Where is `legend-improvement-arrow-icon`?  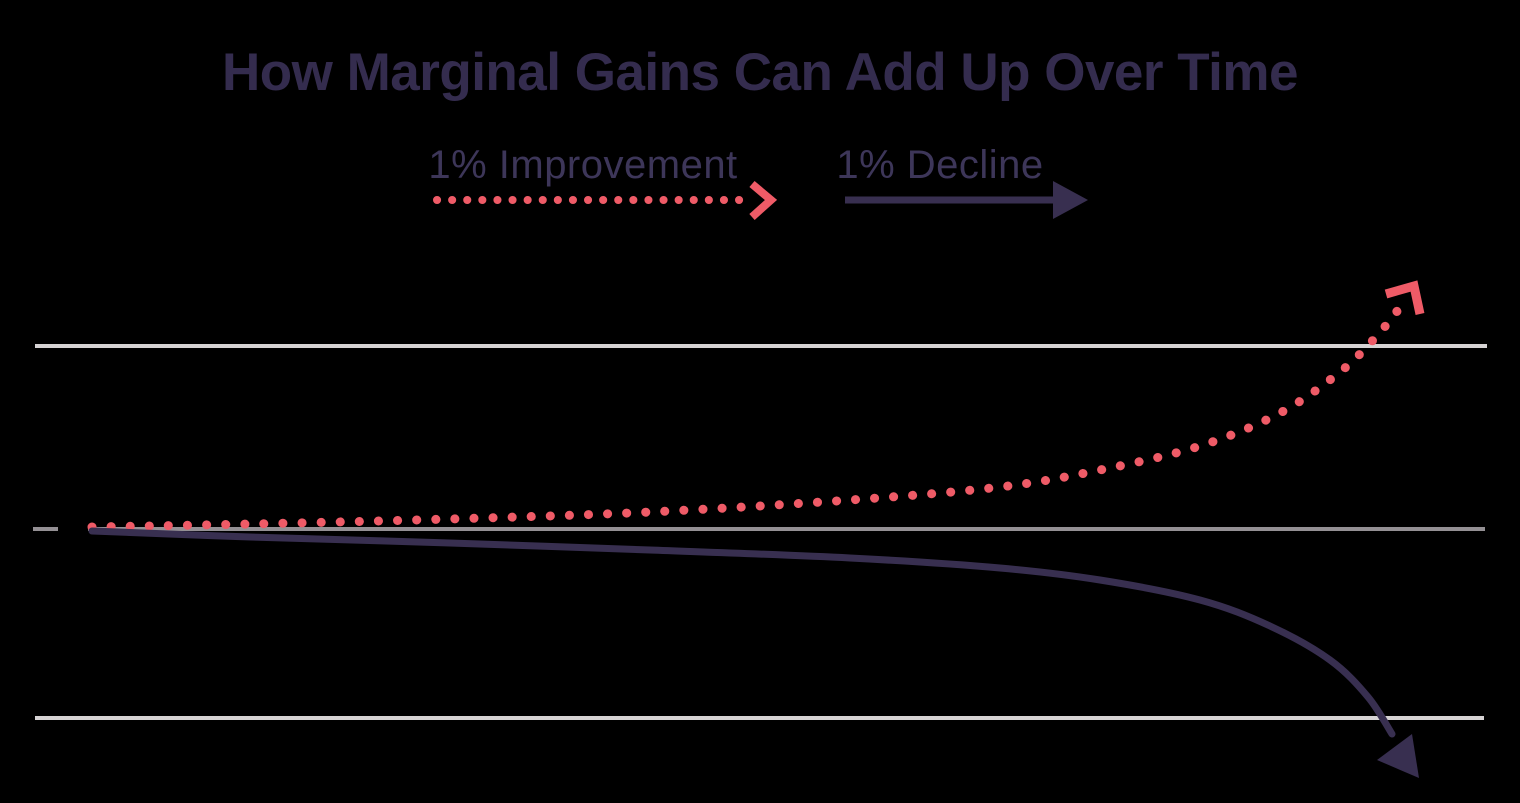 legend-improvement-arrow-icon is located at coordinates (763, 200).